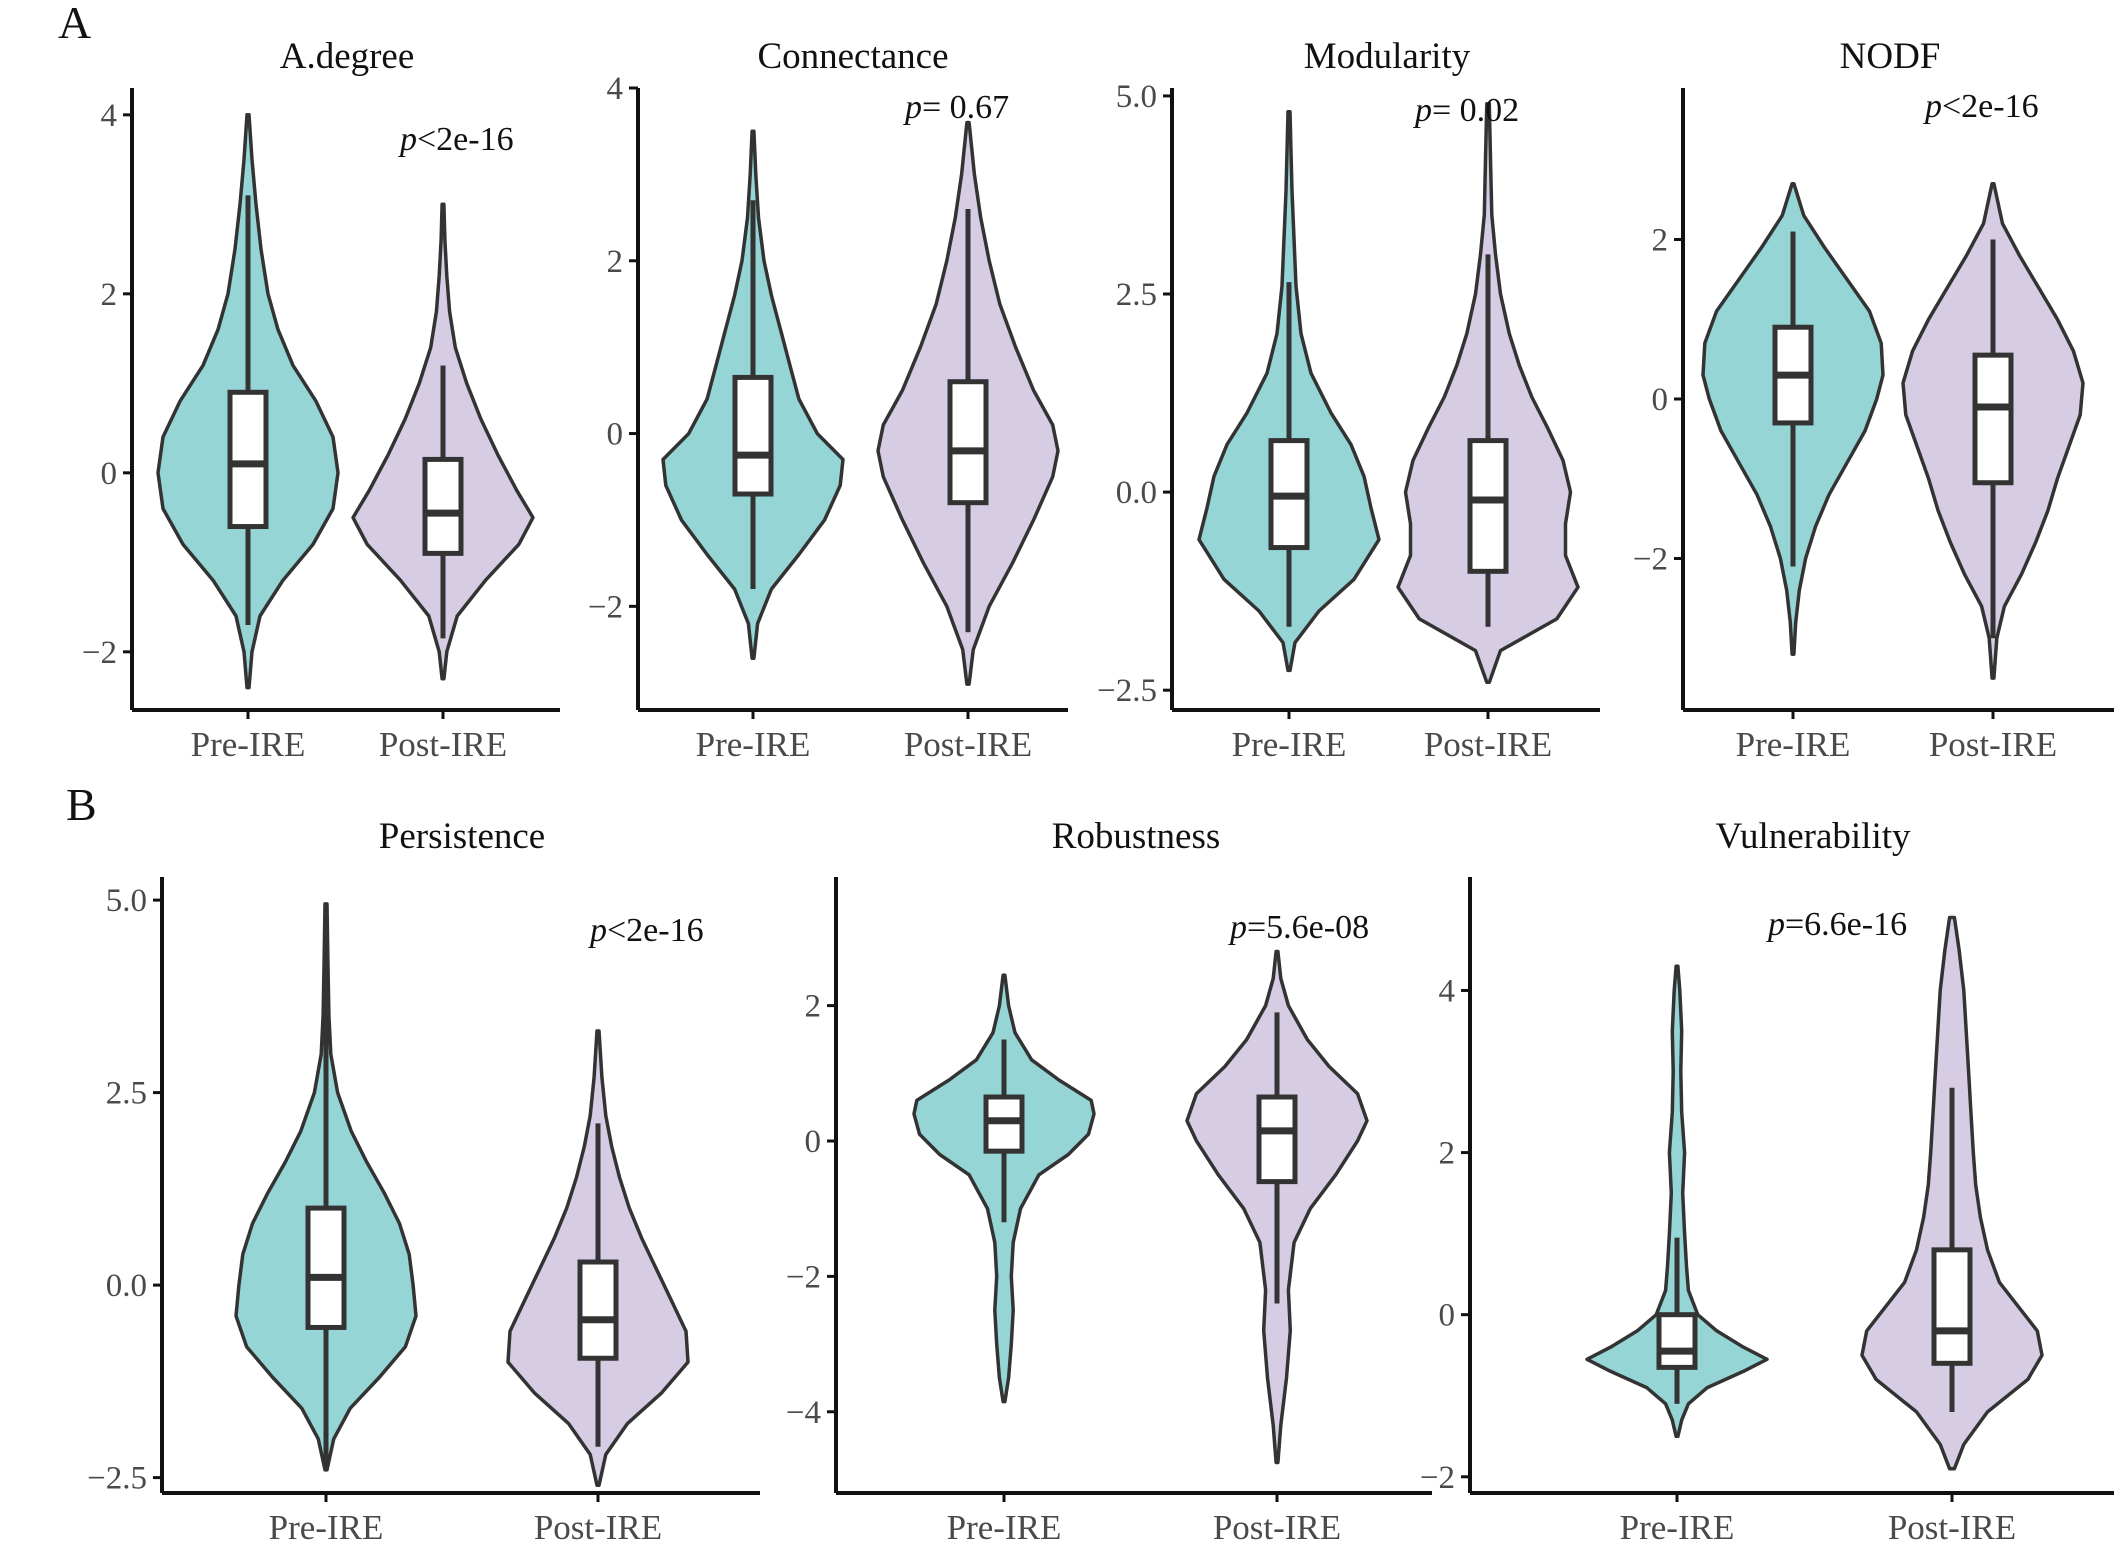 The image size is (2124, 1554). Describe the element at coordinates (1813, 836) in the screenshot. I see `panel-title: Vulnerability` at that location.